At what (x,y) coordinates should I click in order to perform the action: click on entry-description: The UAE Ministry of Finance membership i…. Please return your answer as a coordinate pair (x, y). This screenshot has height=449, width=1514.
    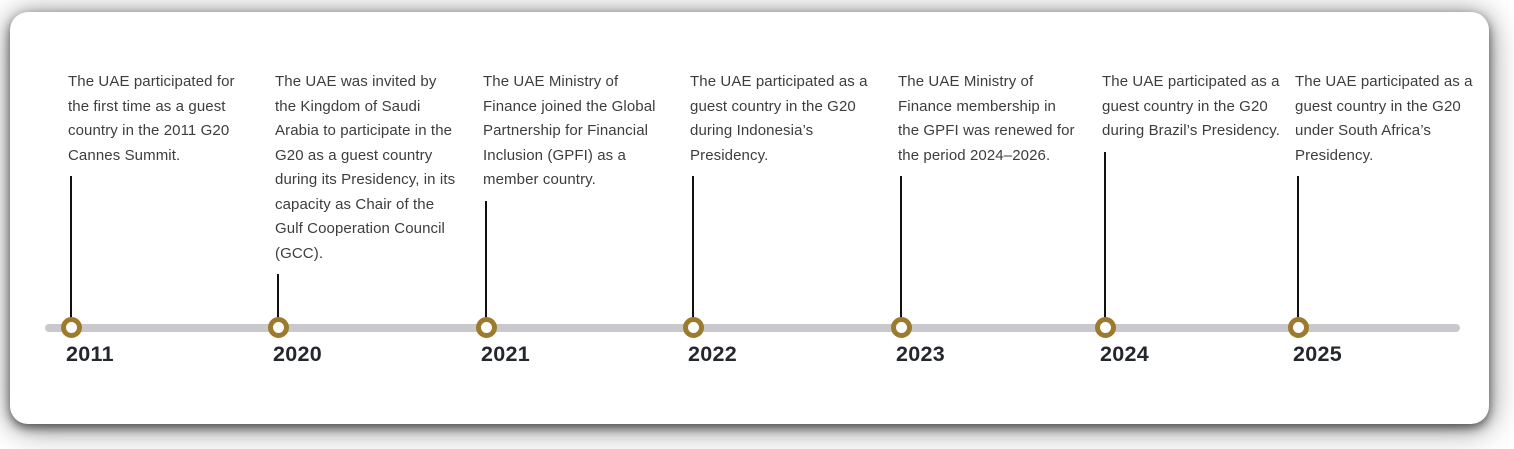
    Looking at the image, I should click on (986, 118).